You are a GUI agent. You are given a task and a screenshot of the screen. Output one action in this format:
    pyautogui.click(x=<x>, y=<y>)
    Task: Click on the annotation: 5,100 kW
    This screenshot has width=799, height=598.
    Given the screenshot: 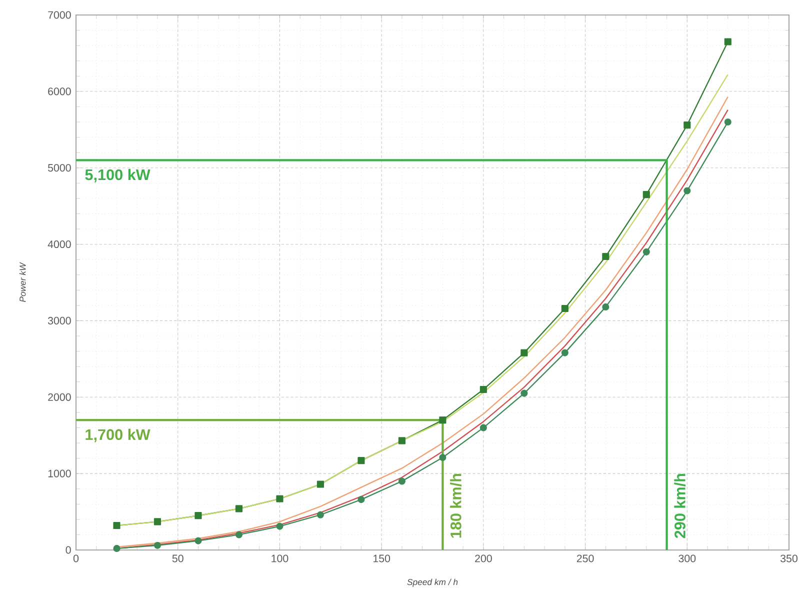 What is the action you would take?
    pyautogui.click(x=117, y=175)
    